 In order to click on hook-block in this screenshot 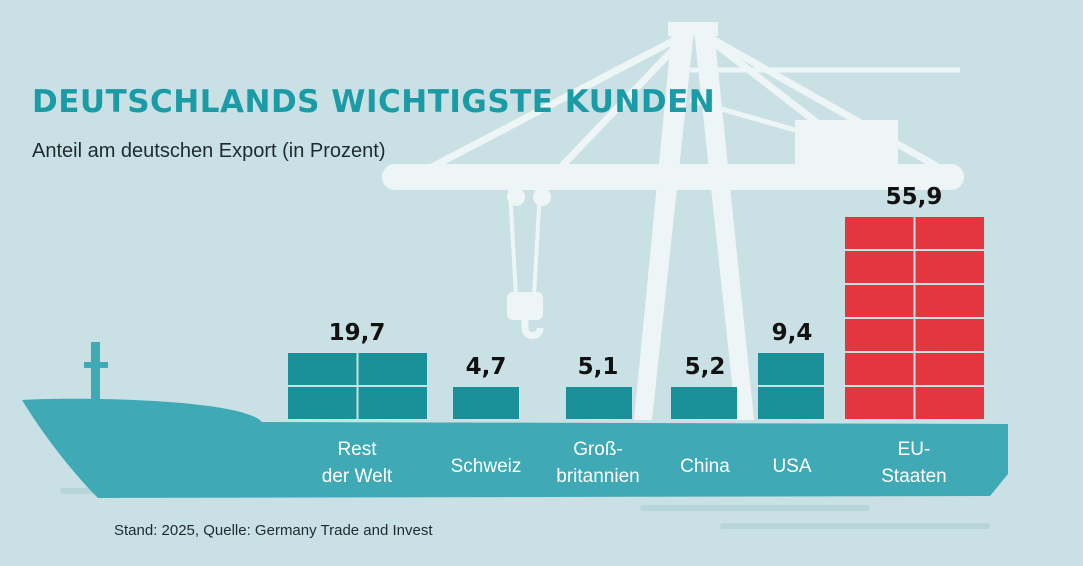, I will do `click(525, 306)`.